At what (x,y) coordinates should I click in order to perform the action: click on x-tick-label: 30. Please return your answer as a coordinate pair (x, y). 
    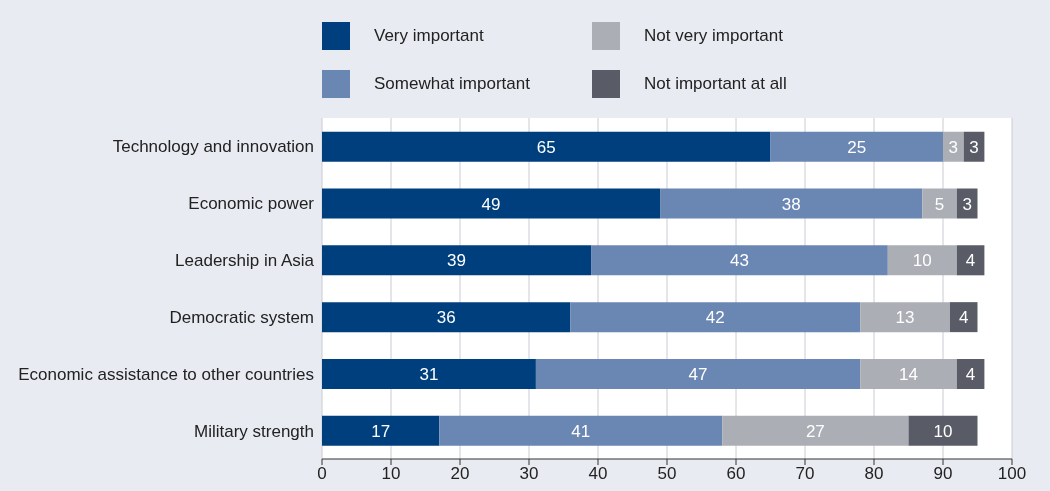
    Looking at the image, I should click on (529, 474).